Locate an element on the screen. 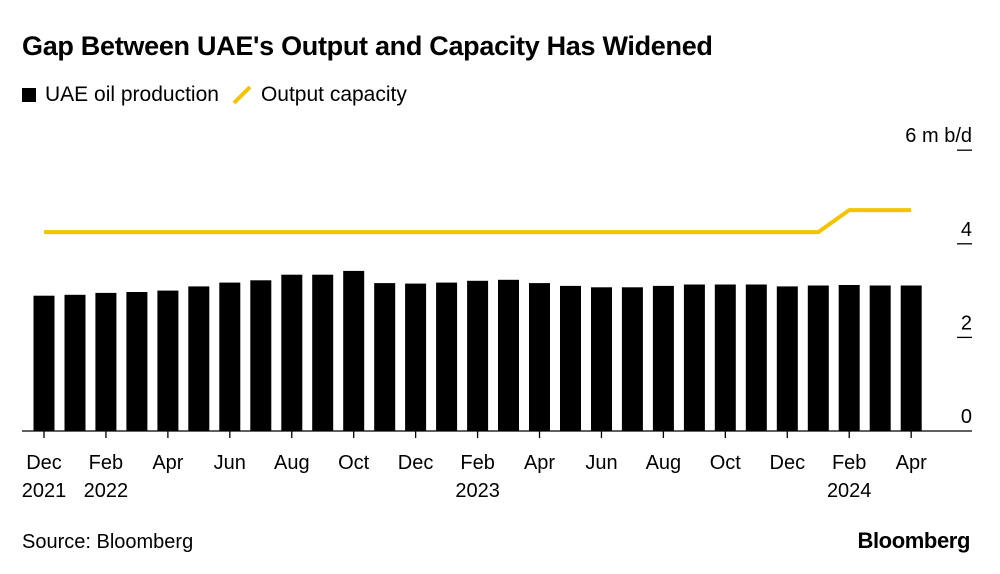  x-tick-year-label: 2023 is located at coordinates (477, 491).